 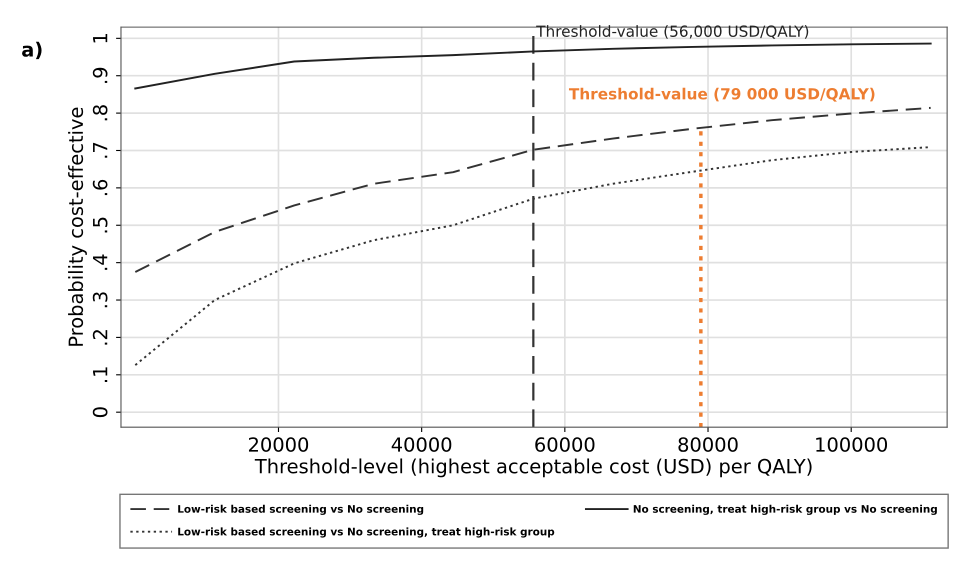 What do you see at coordinates (77, 227) in the screenshot?
I see `y-axis-title: Probability cost-effective` at bounding box center [77, 227].